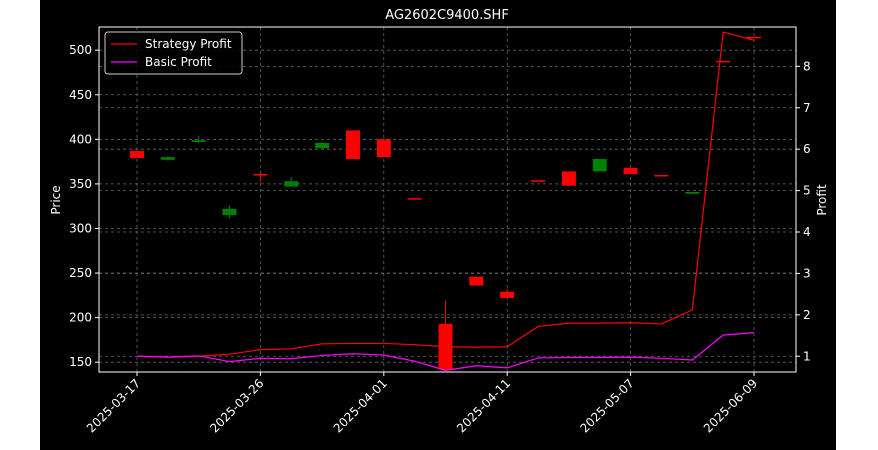 This screenshot has width=878, height=450. Describe the element at coordinates (80, 273) in the screenshot. I see `y-tick-label: 250` at that location.